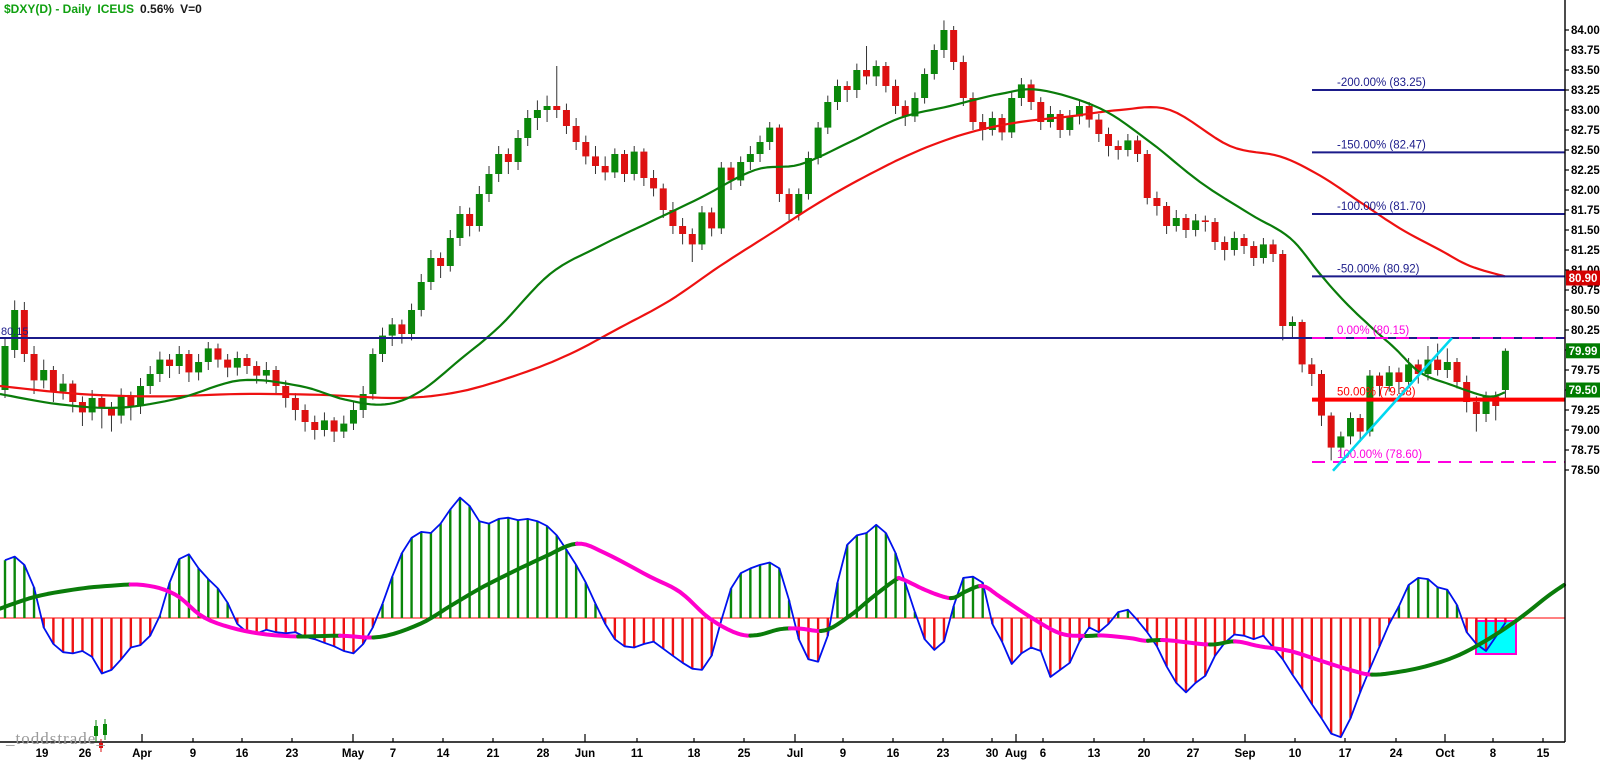 The width and height of the screenshot is (1600, 762). Describe the element at coordinates (191, 9) in the screenshot. I see `volume-label: V=0` at that location.